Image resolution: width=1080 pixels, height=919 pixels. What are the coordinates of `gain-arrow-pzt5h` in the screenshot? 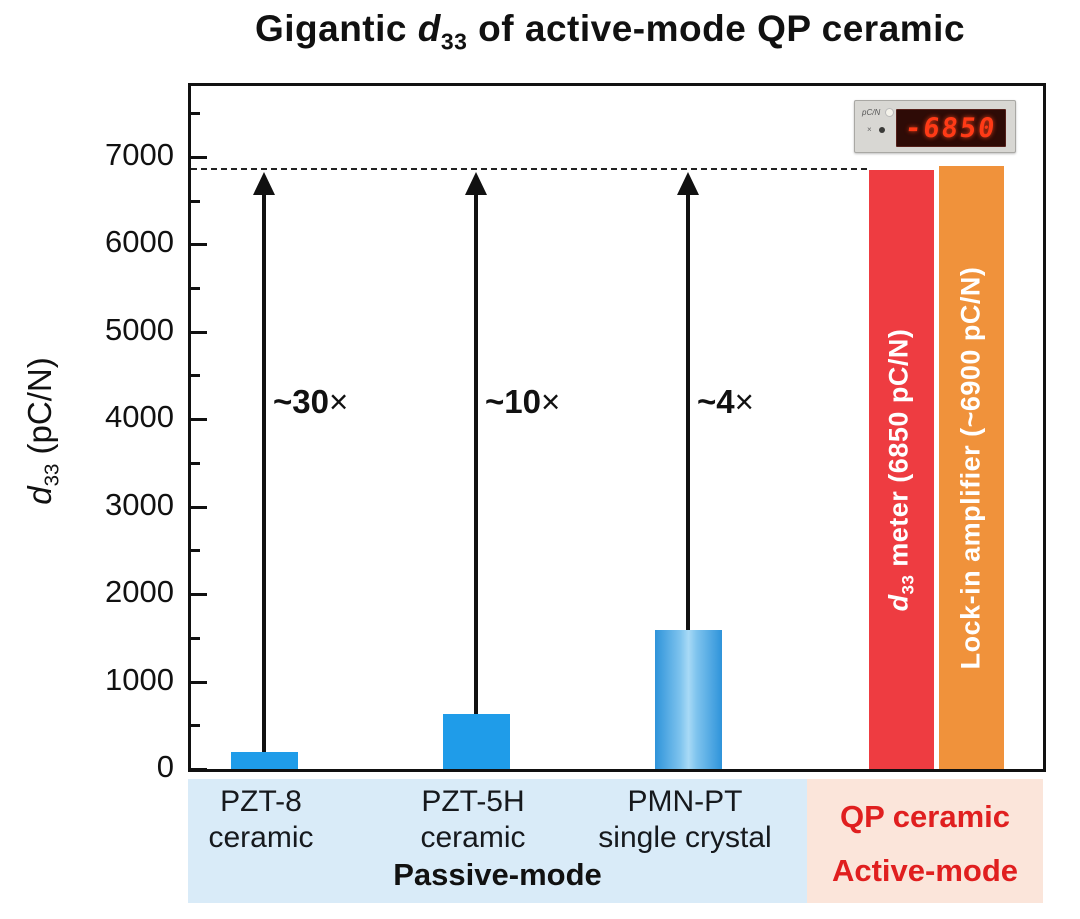 It's located at (476, 443).